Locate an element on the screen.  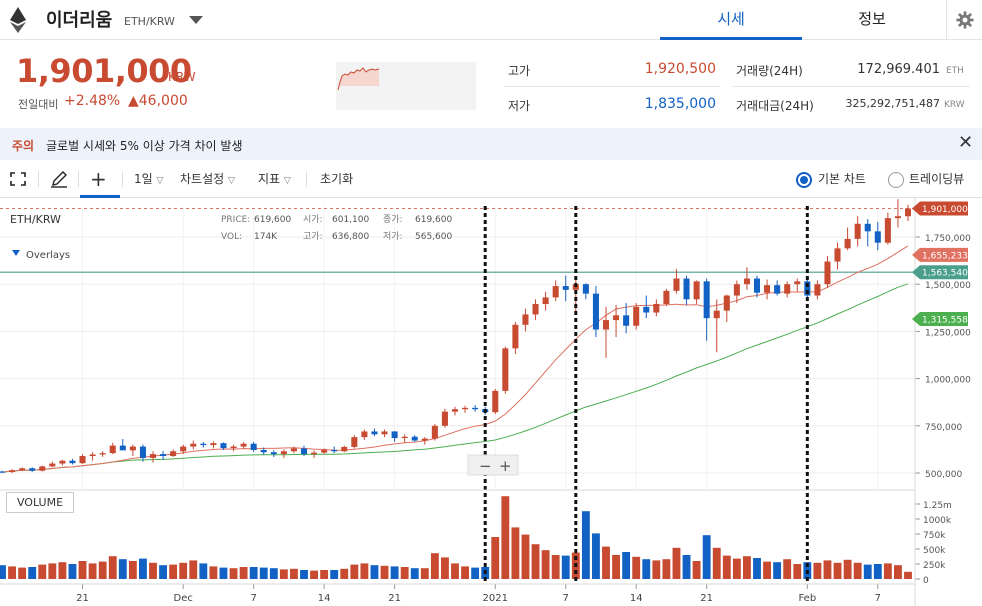
y-tick-label: 1,250,000 is located at coordinates (948, 333).